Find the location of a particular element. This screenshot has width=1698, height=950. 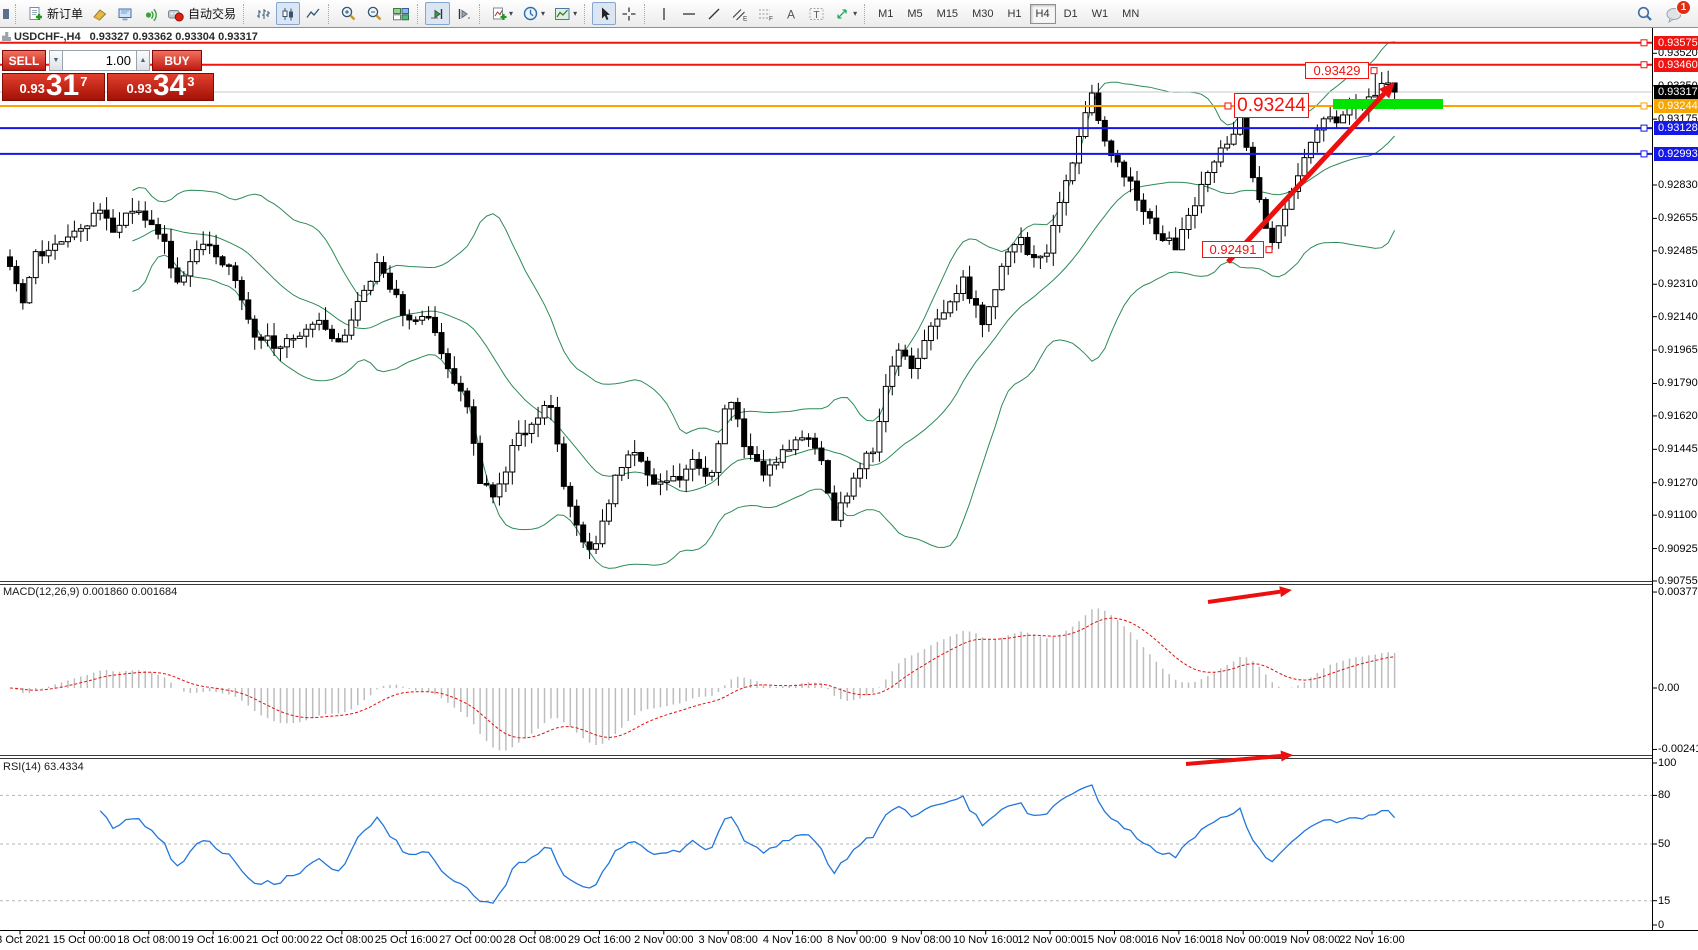

search-button is located at coordinates (1645, 13).